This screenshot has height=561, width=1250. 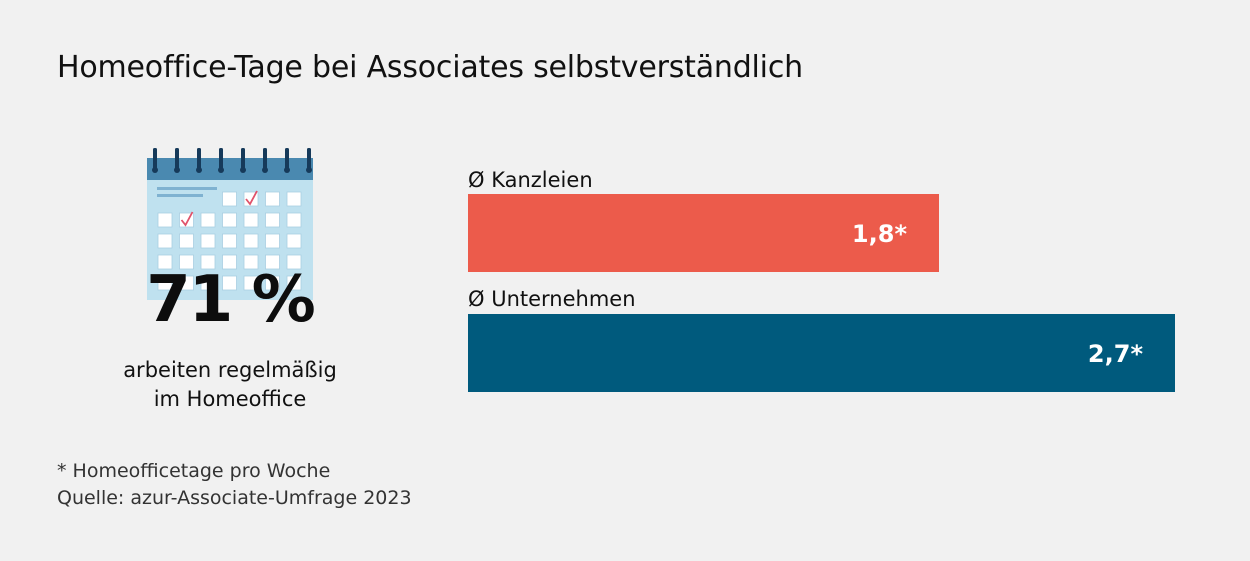 I want to click on bar-value-label: 1,8*, so click(x=879, y=234).